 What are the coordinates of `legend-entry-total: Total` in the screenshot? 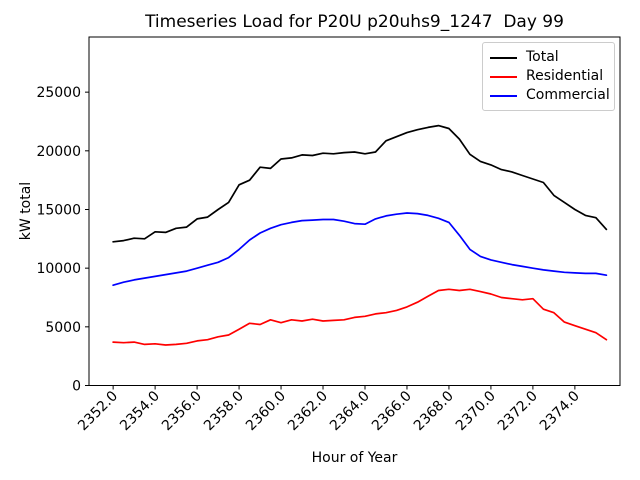 It's located at (549, 57).